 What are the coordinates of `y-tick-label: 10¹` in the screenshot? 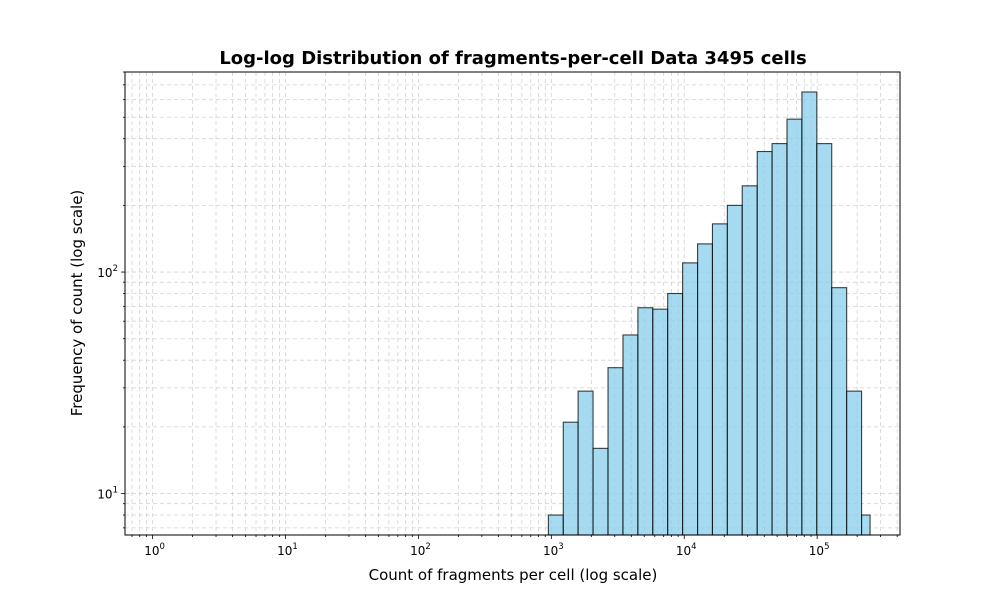 It's located at (107, 494).